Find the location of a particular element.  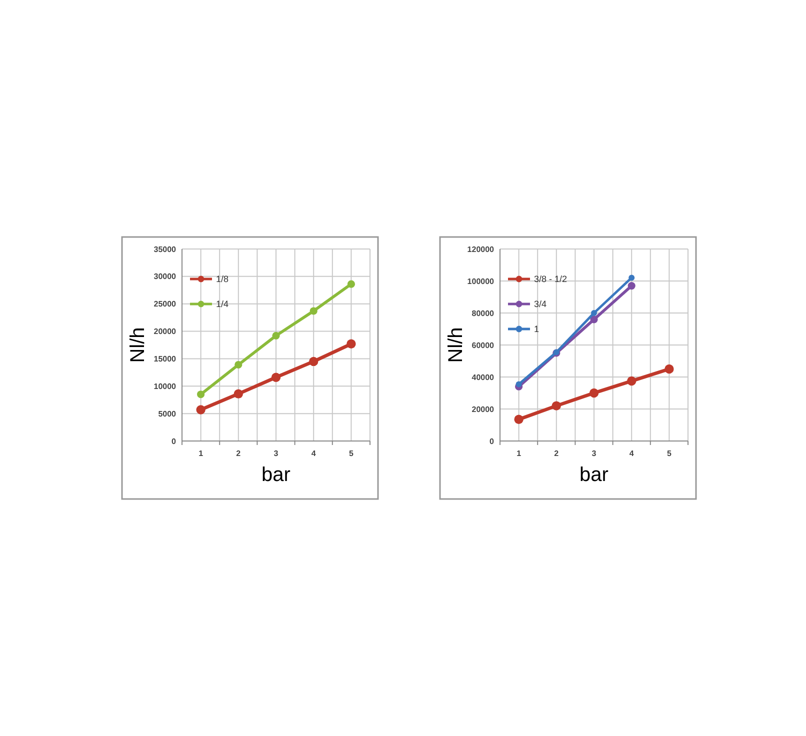

legend-label: 1/4 is located at coordinates (222, 304).